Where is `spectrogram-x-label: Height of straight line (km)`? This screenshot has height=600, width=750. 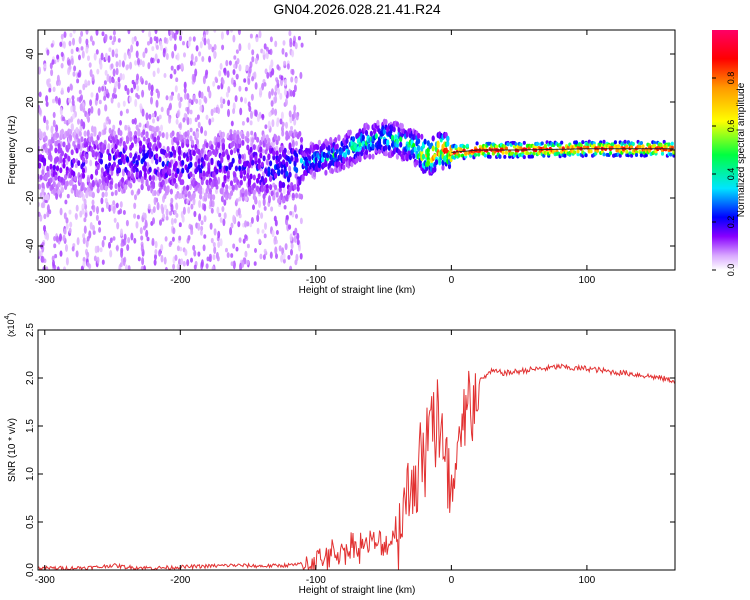
spectrogram-x-label: Height of straight line (km) is located at coordinates (357, 290).